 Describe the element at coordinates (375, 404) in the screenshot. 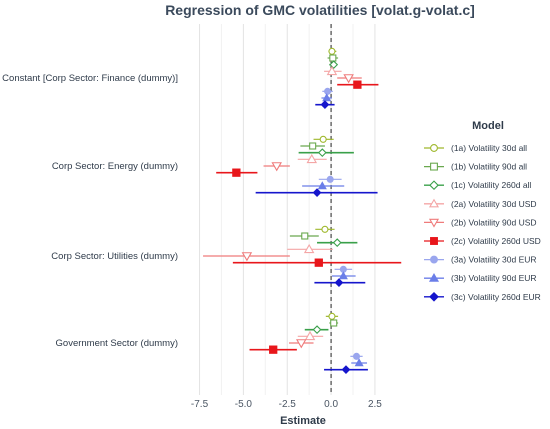

I see `x-tick-label: 2.5` at that location.